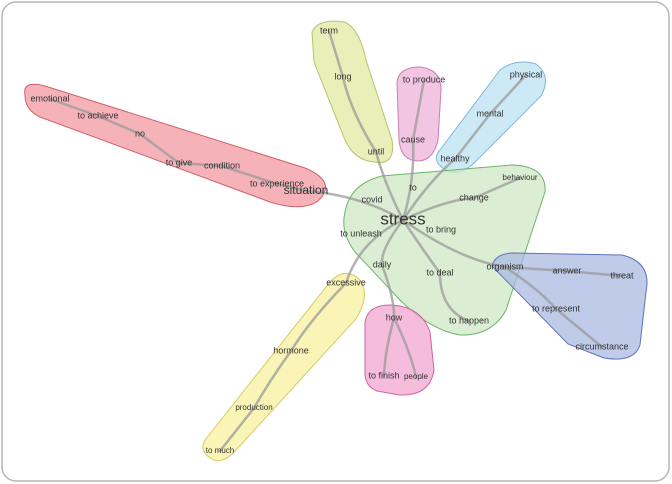 Image resolution: width=672 pixels, height=484 pixels. Describe the element at coordinates (253, 407) in the screenshot. I see `node-label: production` at that location.